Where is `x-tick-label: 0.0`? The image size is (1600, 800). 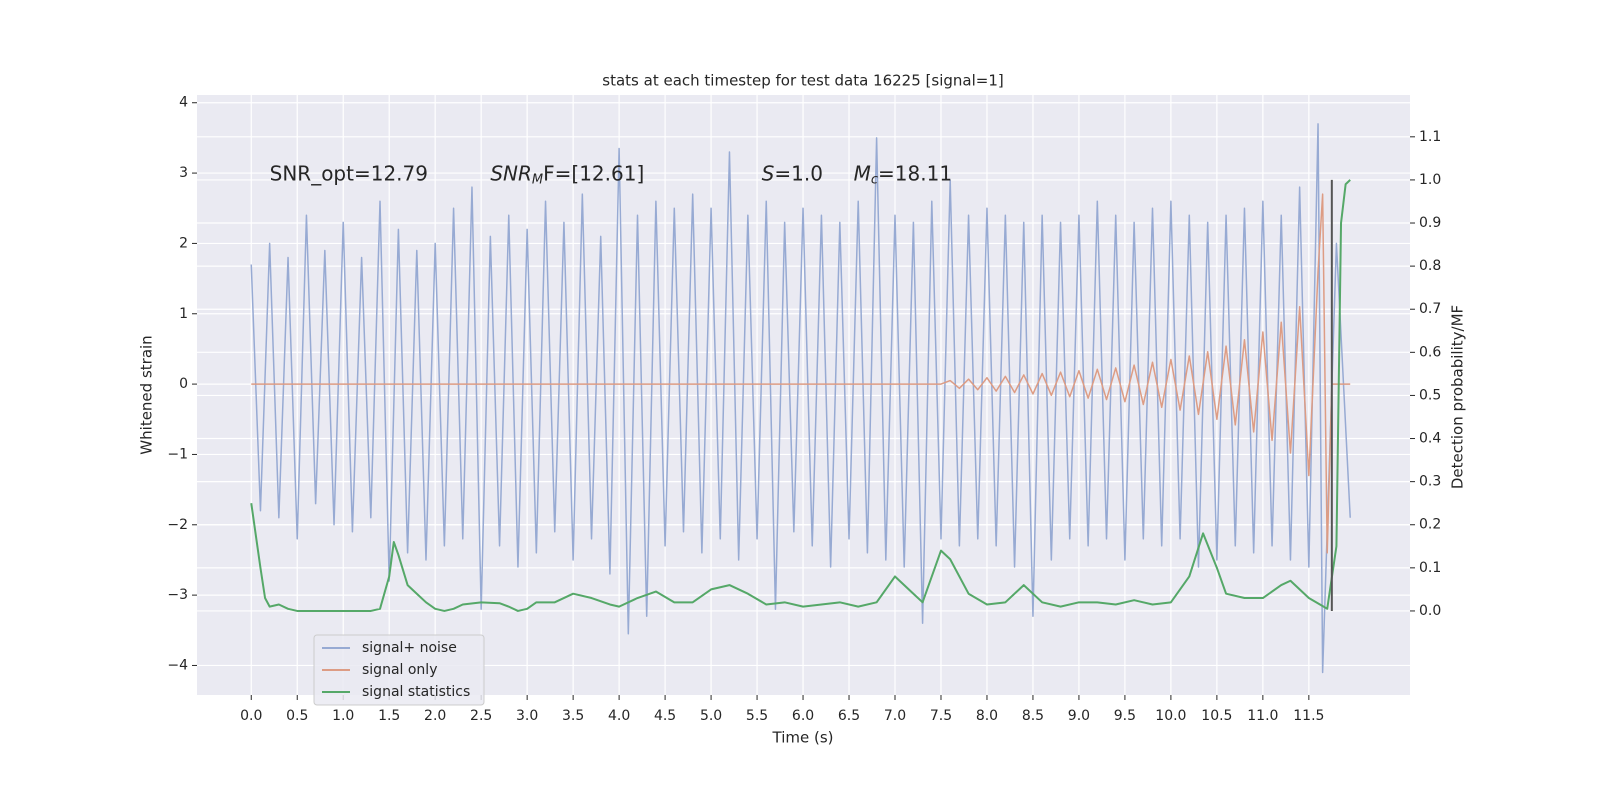
x-tick-label: 0.0 is located at coordinates (251, 716).